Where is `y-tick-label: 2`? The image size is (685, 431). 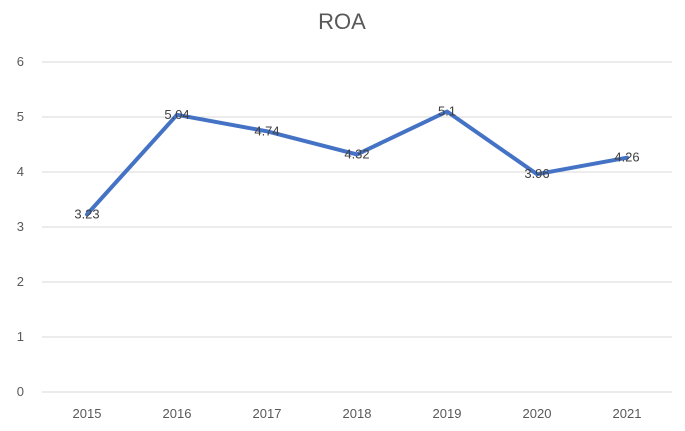 y-tick-label: 2 is located at coordinates (20, 281).